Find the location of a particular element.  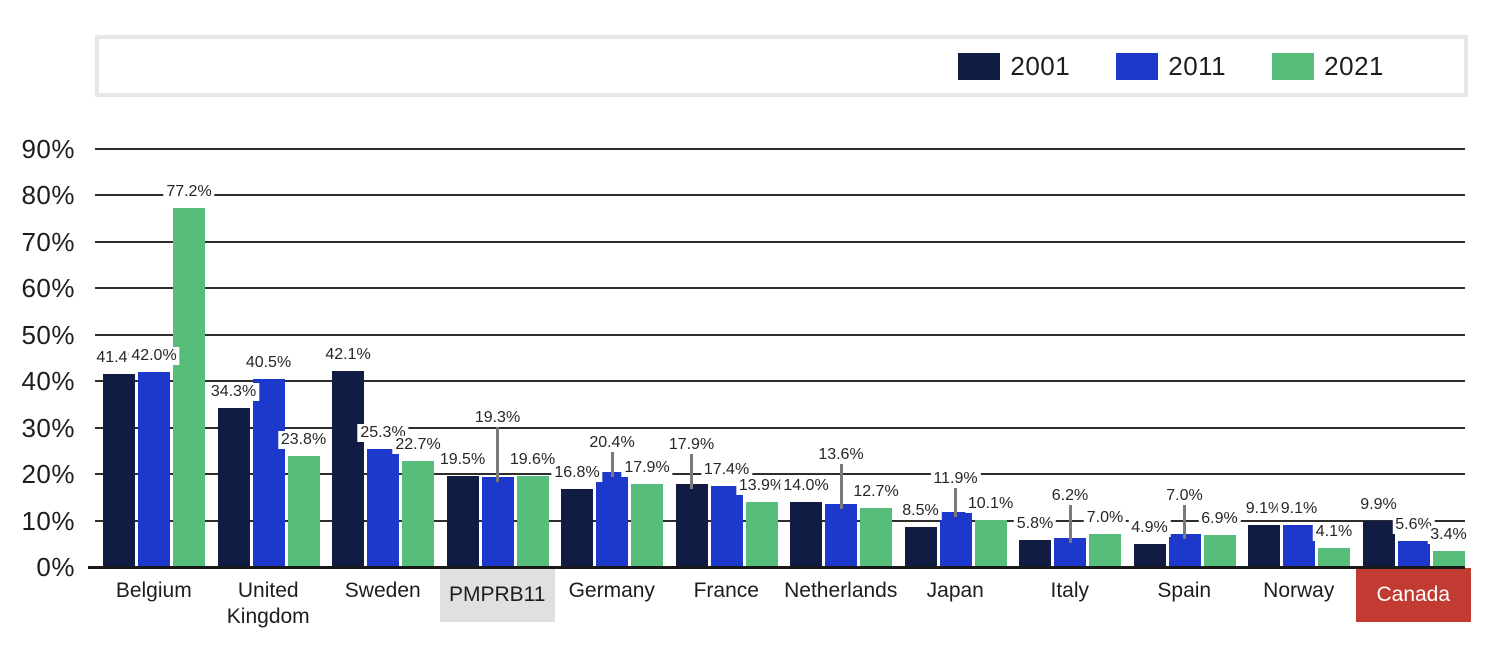

leader-line-pmprb11-2011 is located at coordinates (497, 455).